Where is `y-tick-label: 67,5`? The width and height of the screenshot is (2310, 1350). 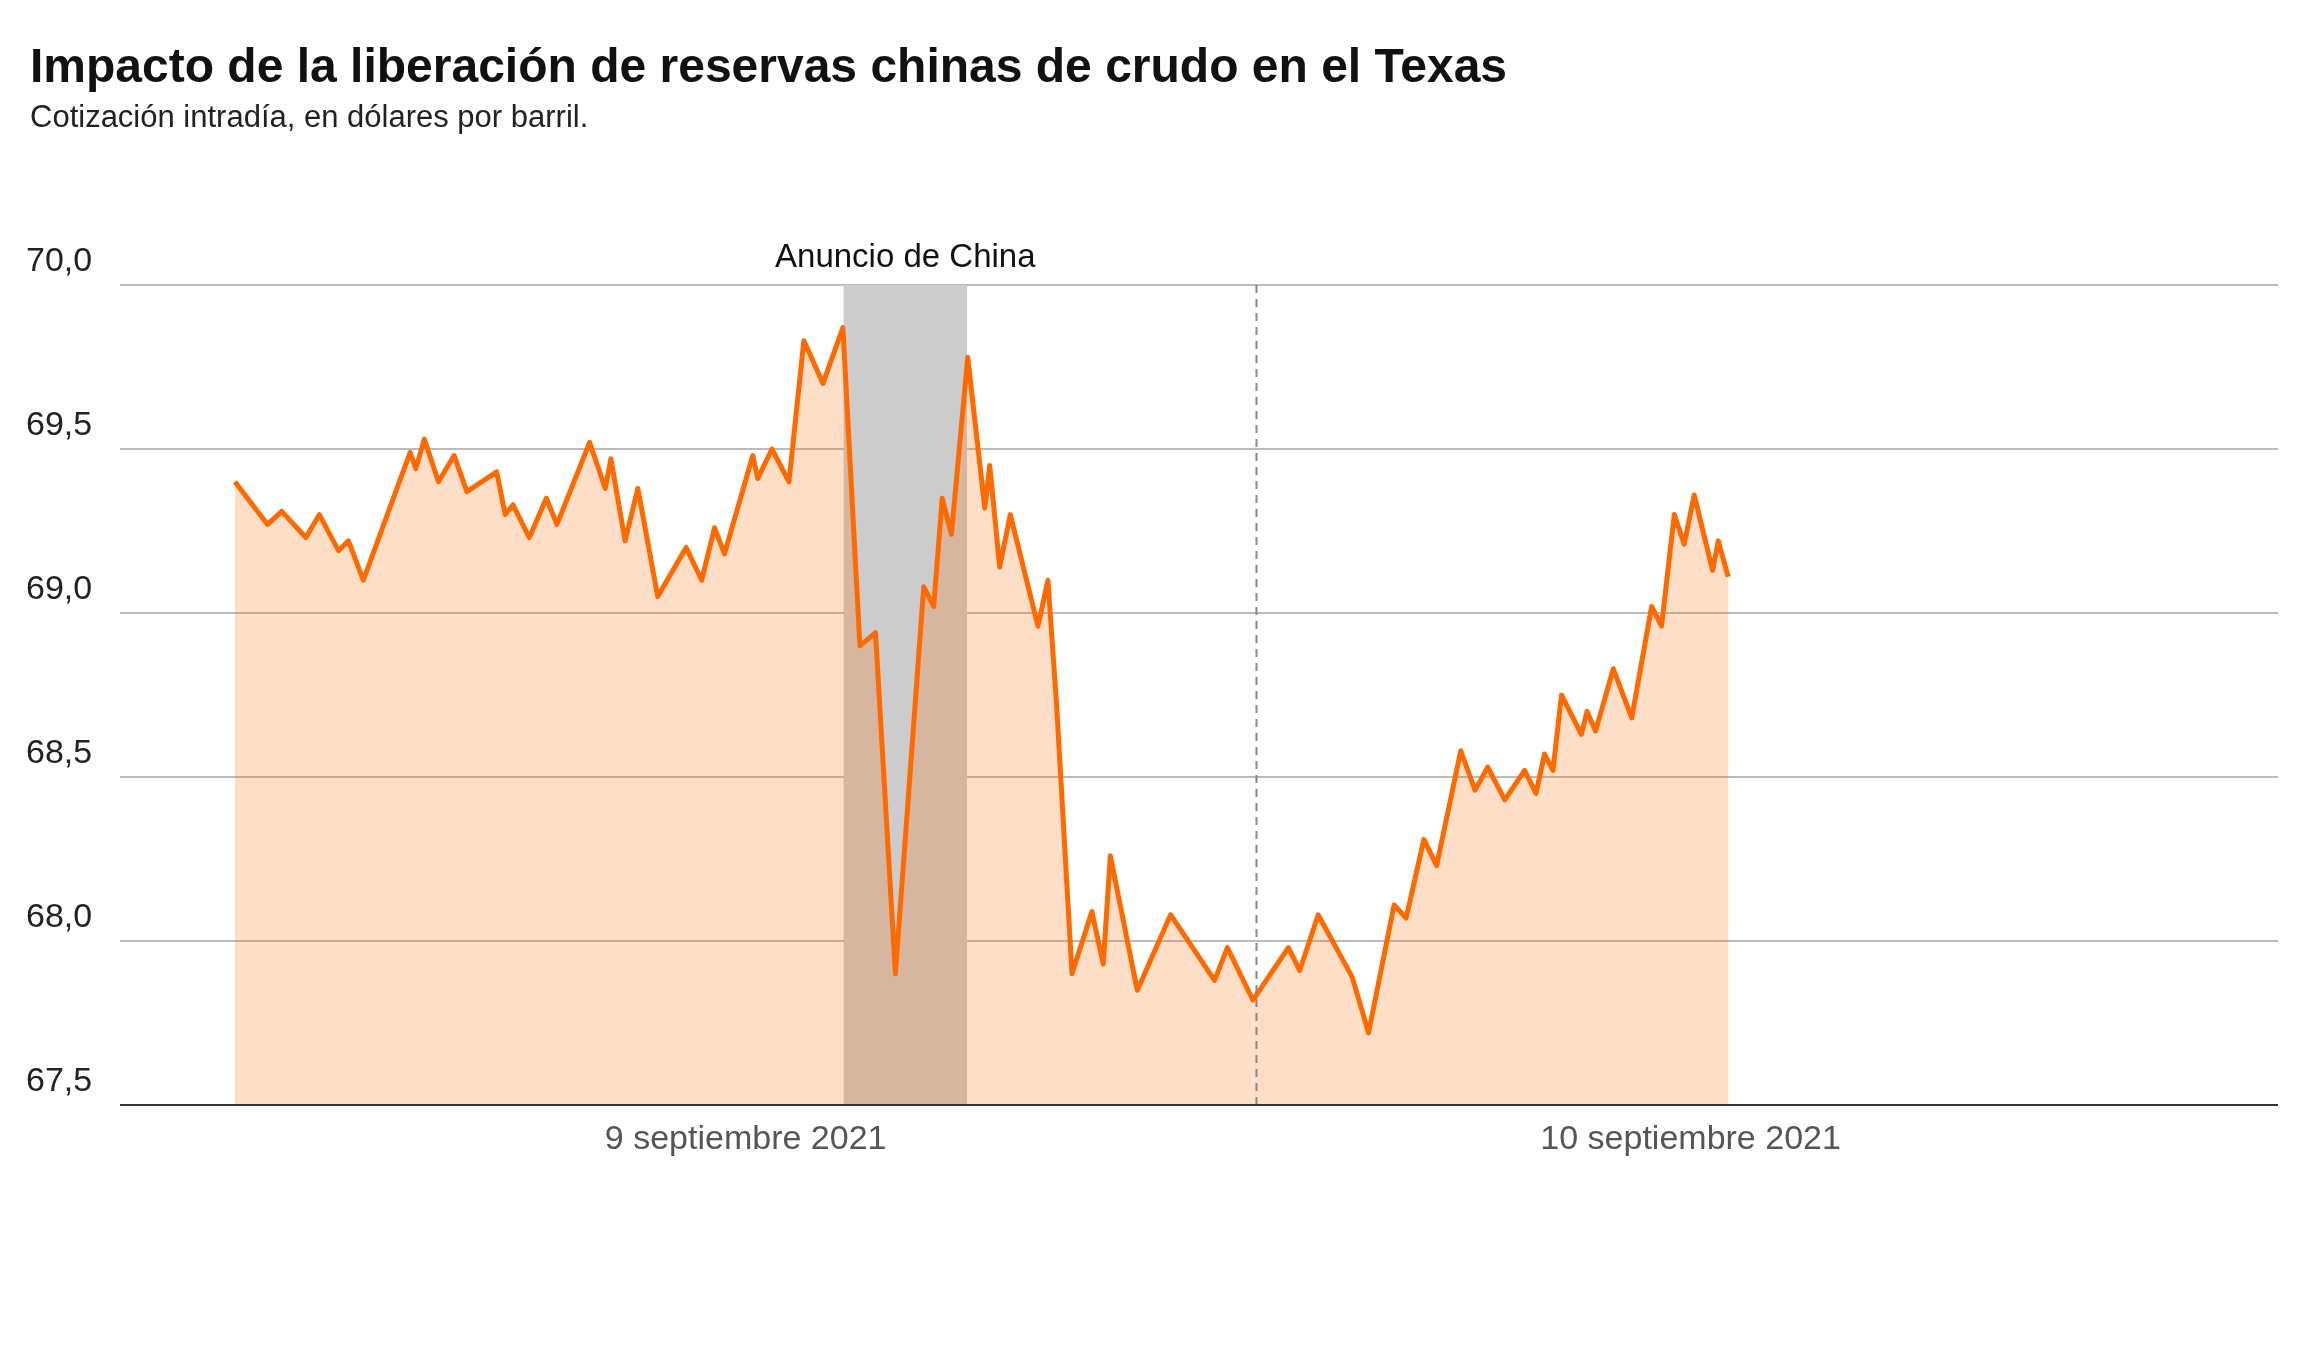
y-tick-label: 67,5 is located at coordinates (59, 1079).